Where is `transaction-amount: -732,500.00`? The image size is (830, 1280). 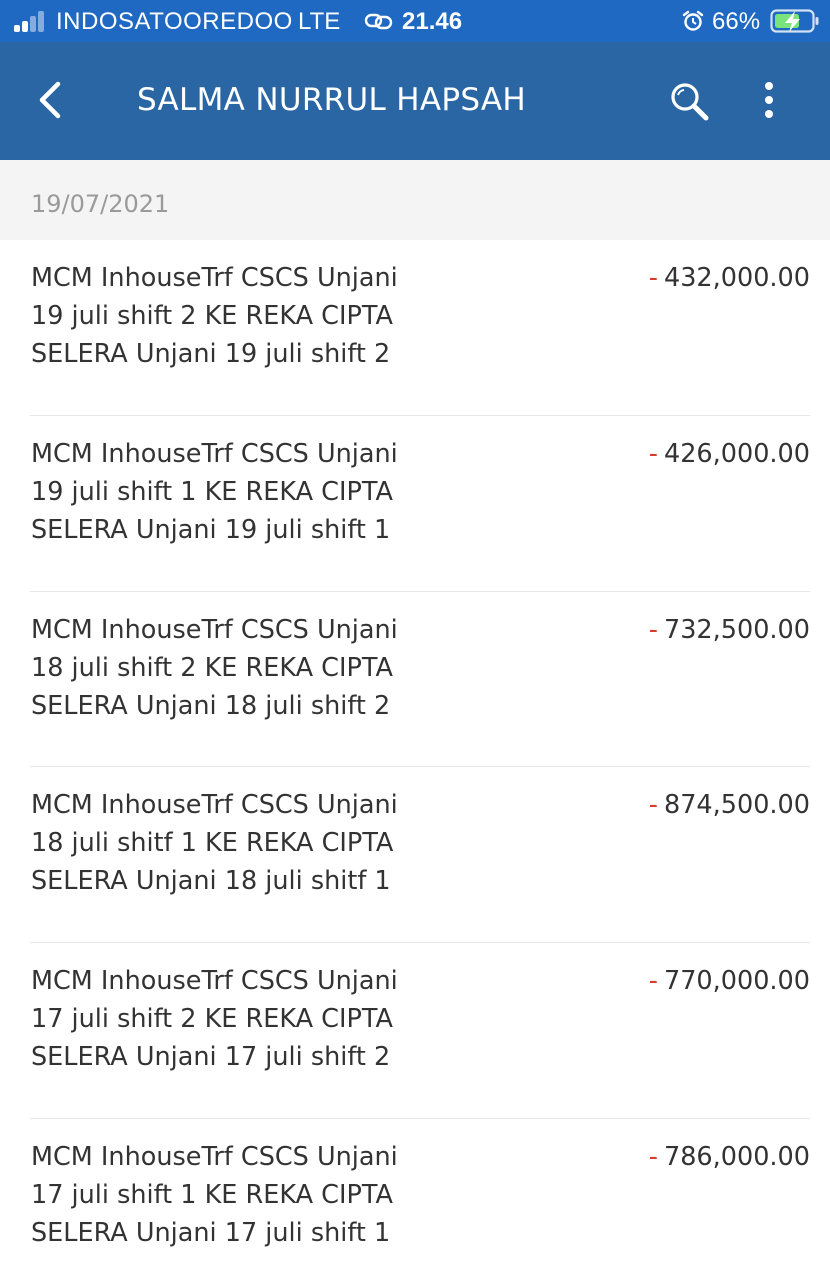
transaction-amount: -732,500.00 is located at coordinates (729, 630).